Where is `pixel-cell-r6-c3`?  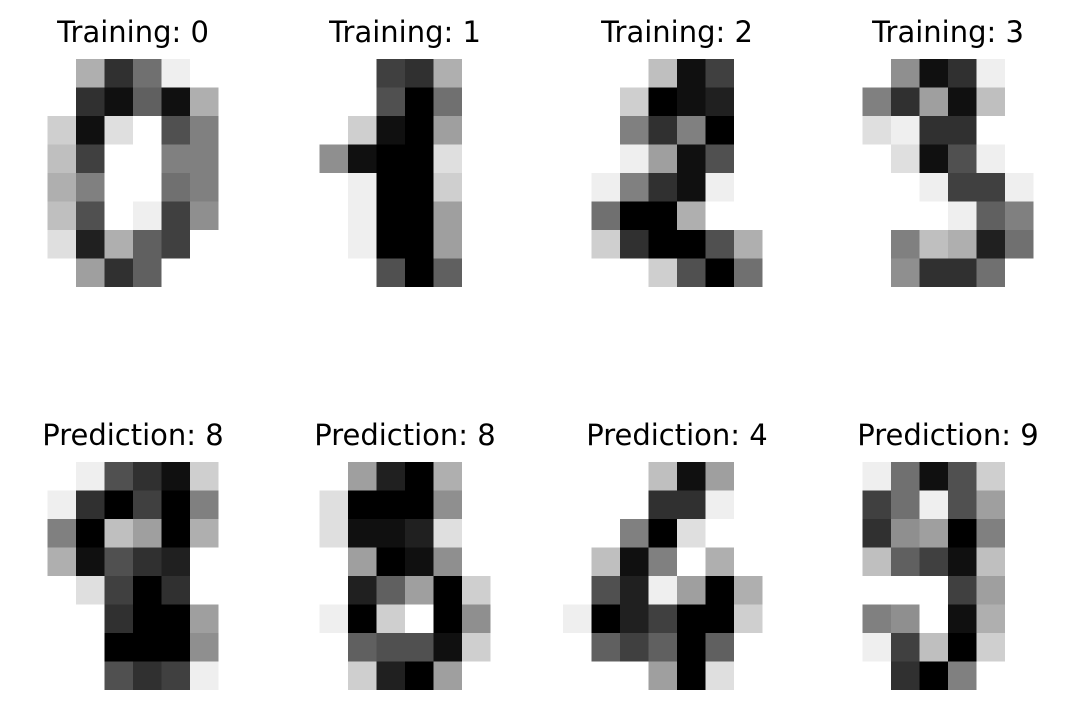 pixel-cell-r6-c3 is located at coordinates (391, 245).